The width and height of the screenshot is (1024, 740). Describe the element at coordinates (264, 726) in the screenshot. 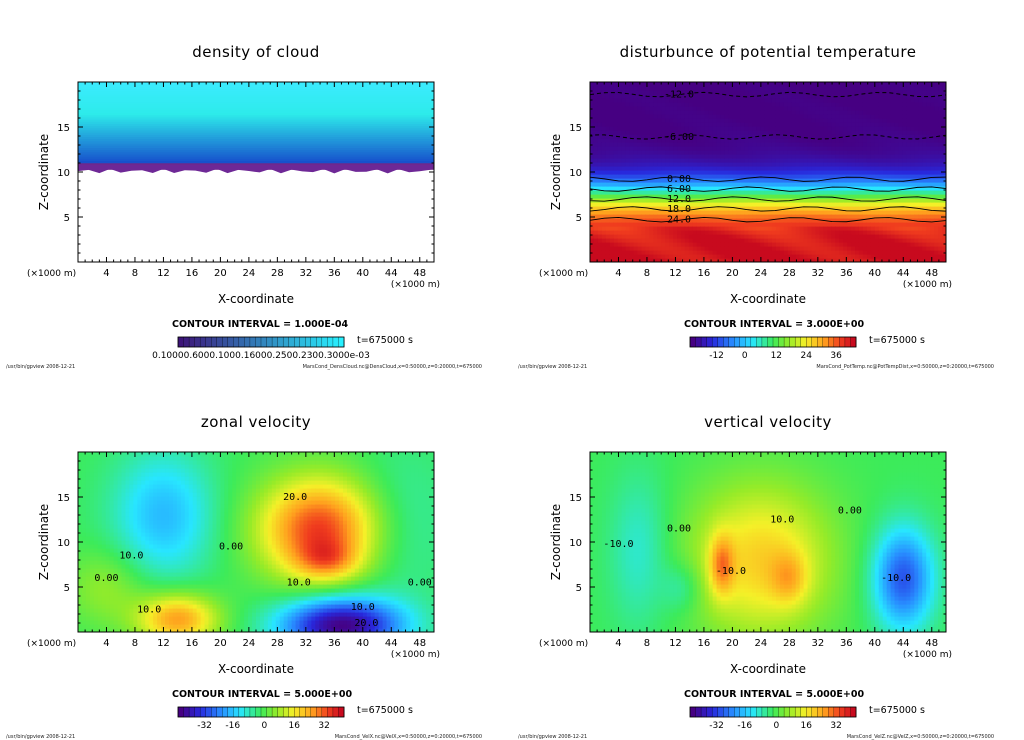

I see `colorbar-tick-label: 0` at that location.